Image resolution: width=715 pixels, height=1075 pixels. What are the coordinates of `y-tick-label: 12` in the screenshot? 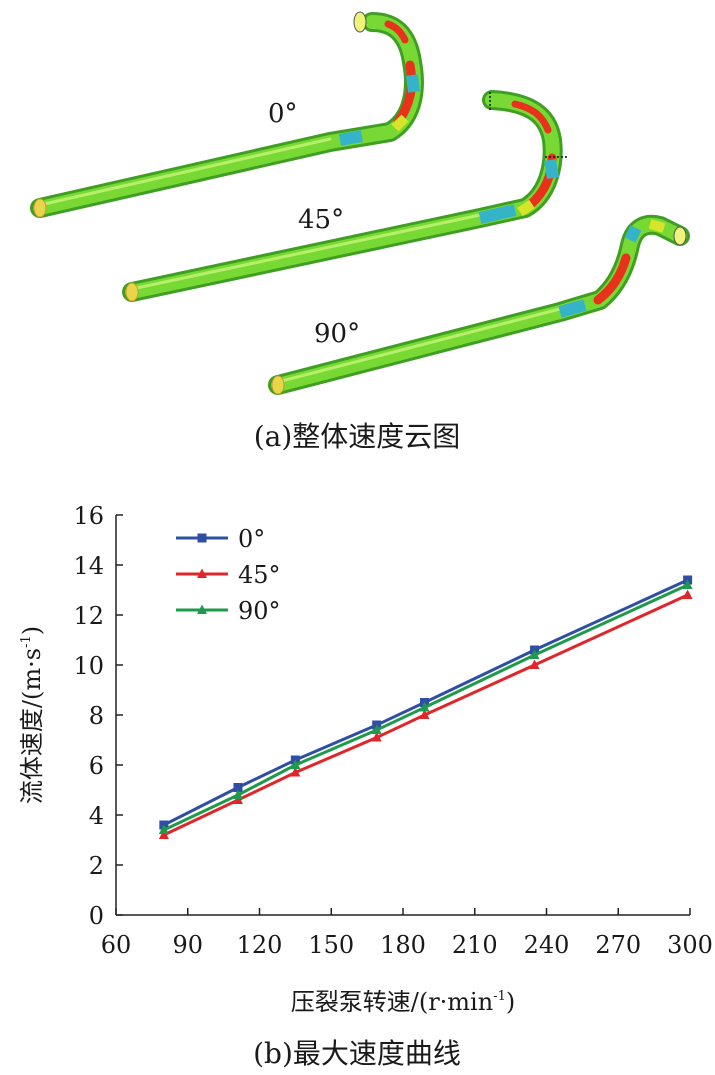 It's located at (88, 616).